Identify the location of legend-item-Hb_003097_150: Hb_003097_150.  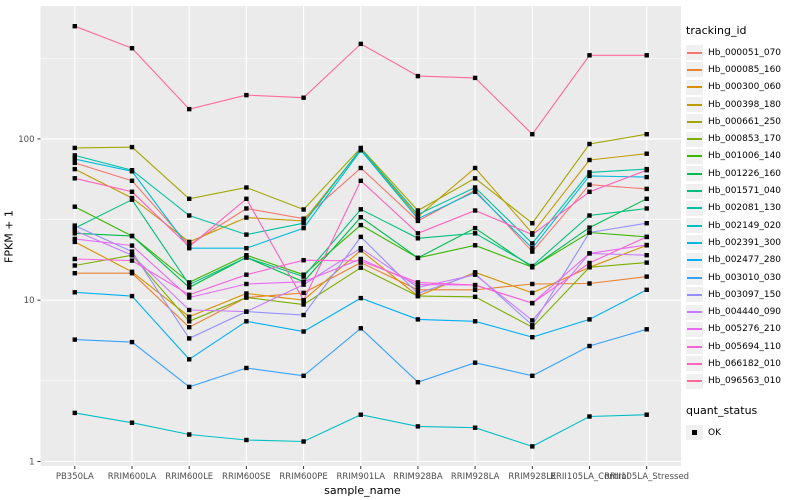
(742, 294).